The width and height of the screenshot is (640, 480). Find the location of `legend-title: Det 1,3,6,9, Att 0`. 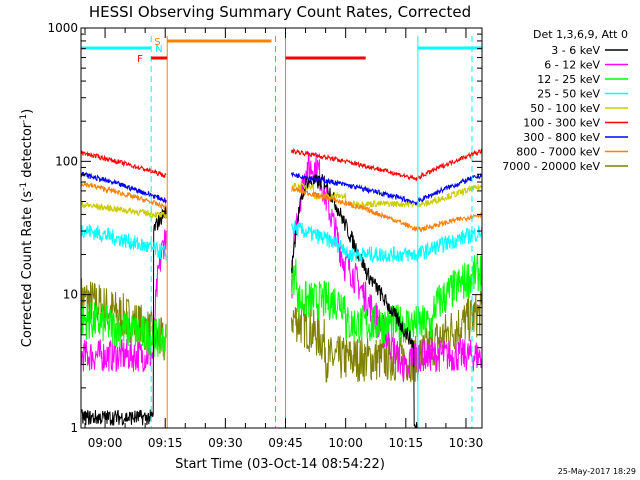

legend-title: Det 1,3,6,9, Att 0 is located at coordinates (580, 34).